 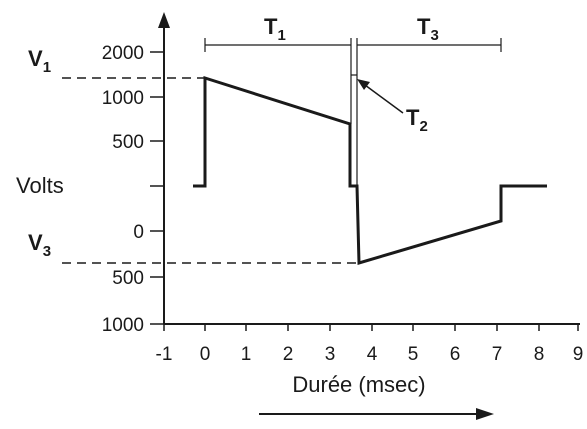 I want to click on x-tick-label: 8, so click(x=539, y=354).